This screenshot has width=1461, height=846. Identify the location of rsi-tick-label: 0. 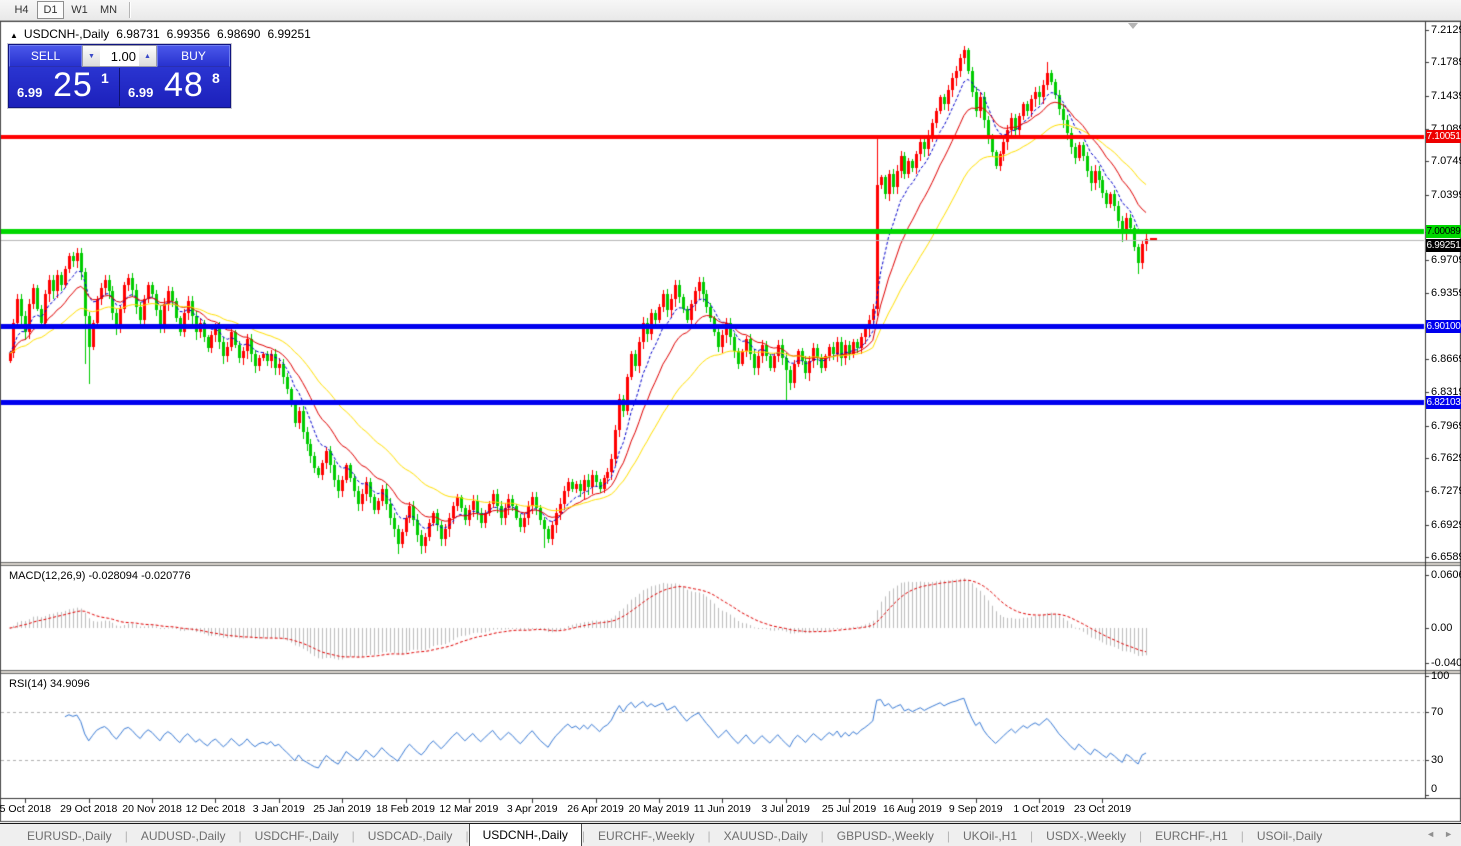
(1434, 789).